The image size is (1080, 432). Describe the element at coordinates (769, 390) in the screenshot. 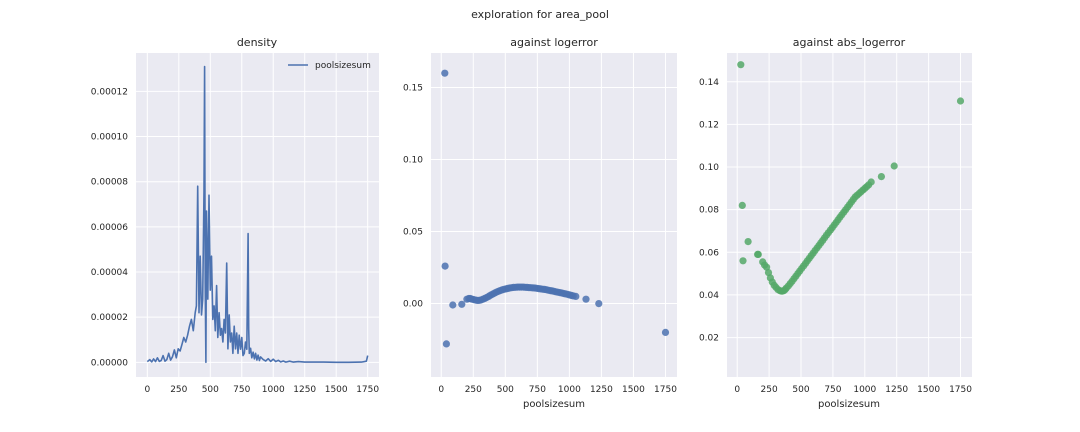

I see `abs-logerror-x-tick-label: 250` at that location.